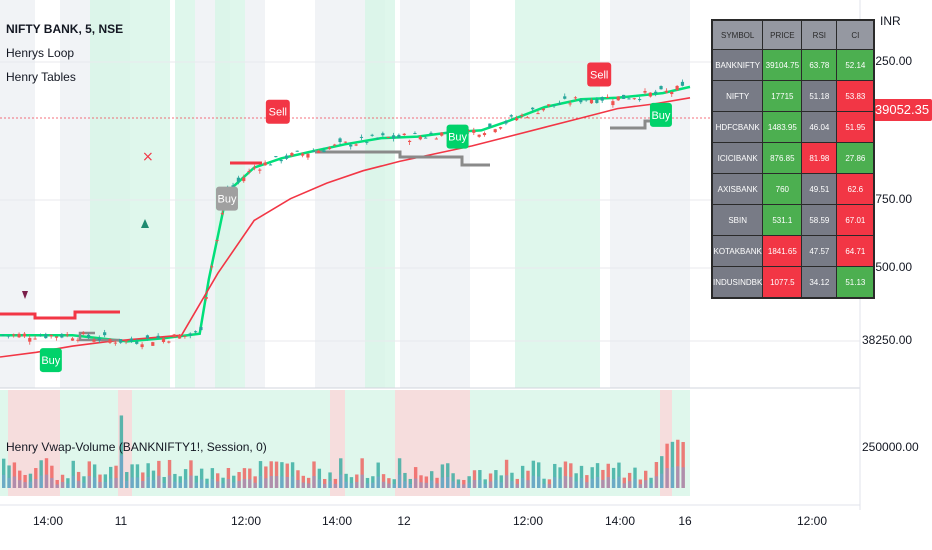  Describe the element at coordinates (278, 113) in the screenshot. I see `signal-label-text: Sell` at that location.